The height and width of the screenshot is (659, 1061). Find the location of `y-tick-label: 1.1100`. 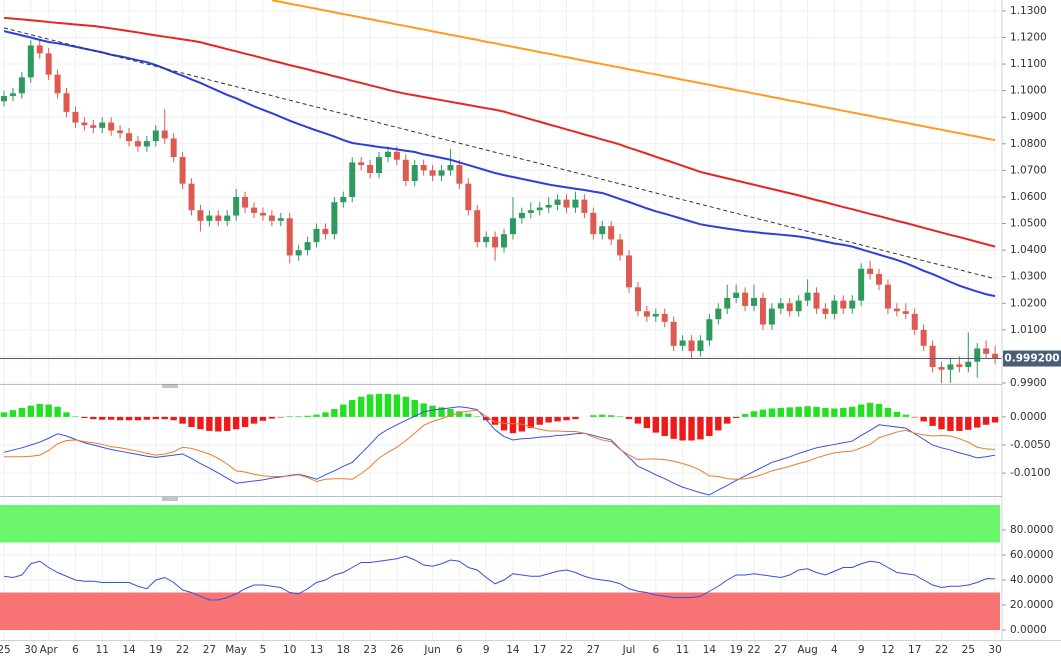

y-tick-label: 1.1100 is located at coordinates (1028, 64).